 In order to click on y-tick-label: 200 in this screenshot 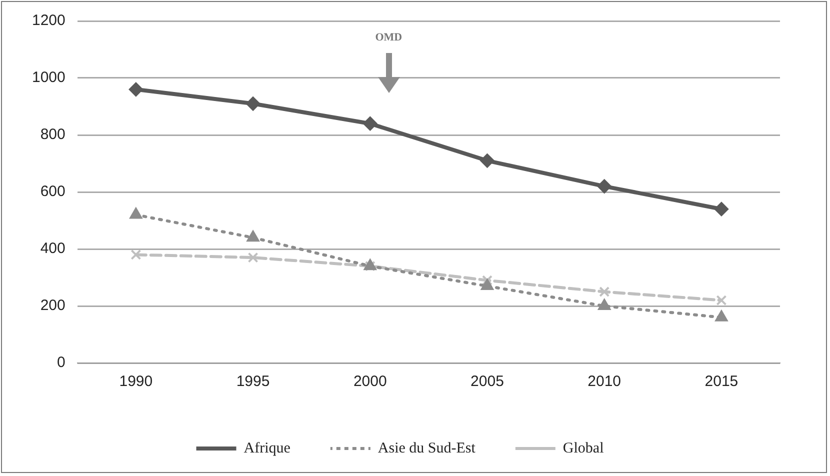, I will do `click(53, 305)`.